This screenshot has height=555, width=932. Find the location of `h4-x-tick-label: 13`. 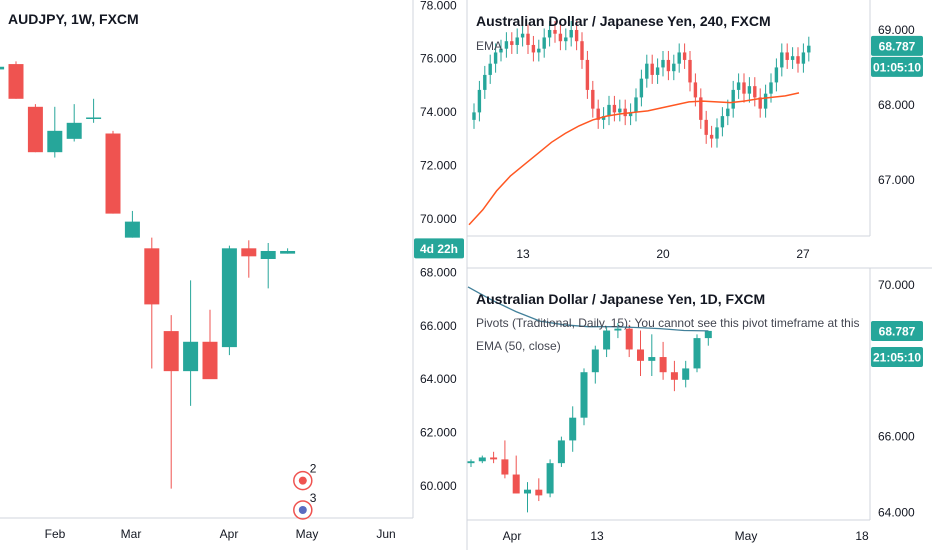

h4-x-tick-label: 13 is located at coordinates (523, 254).